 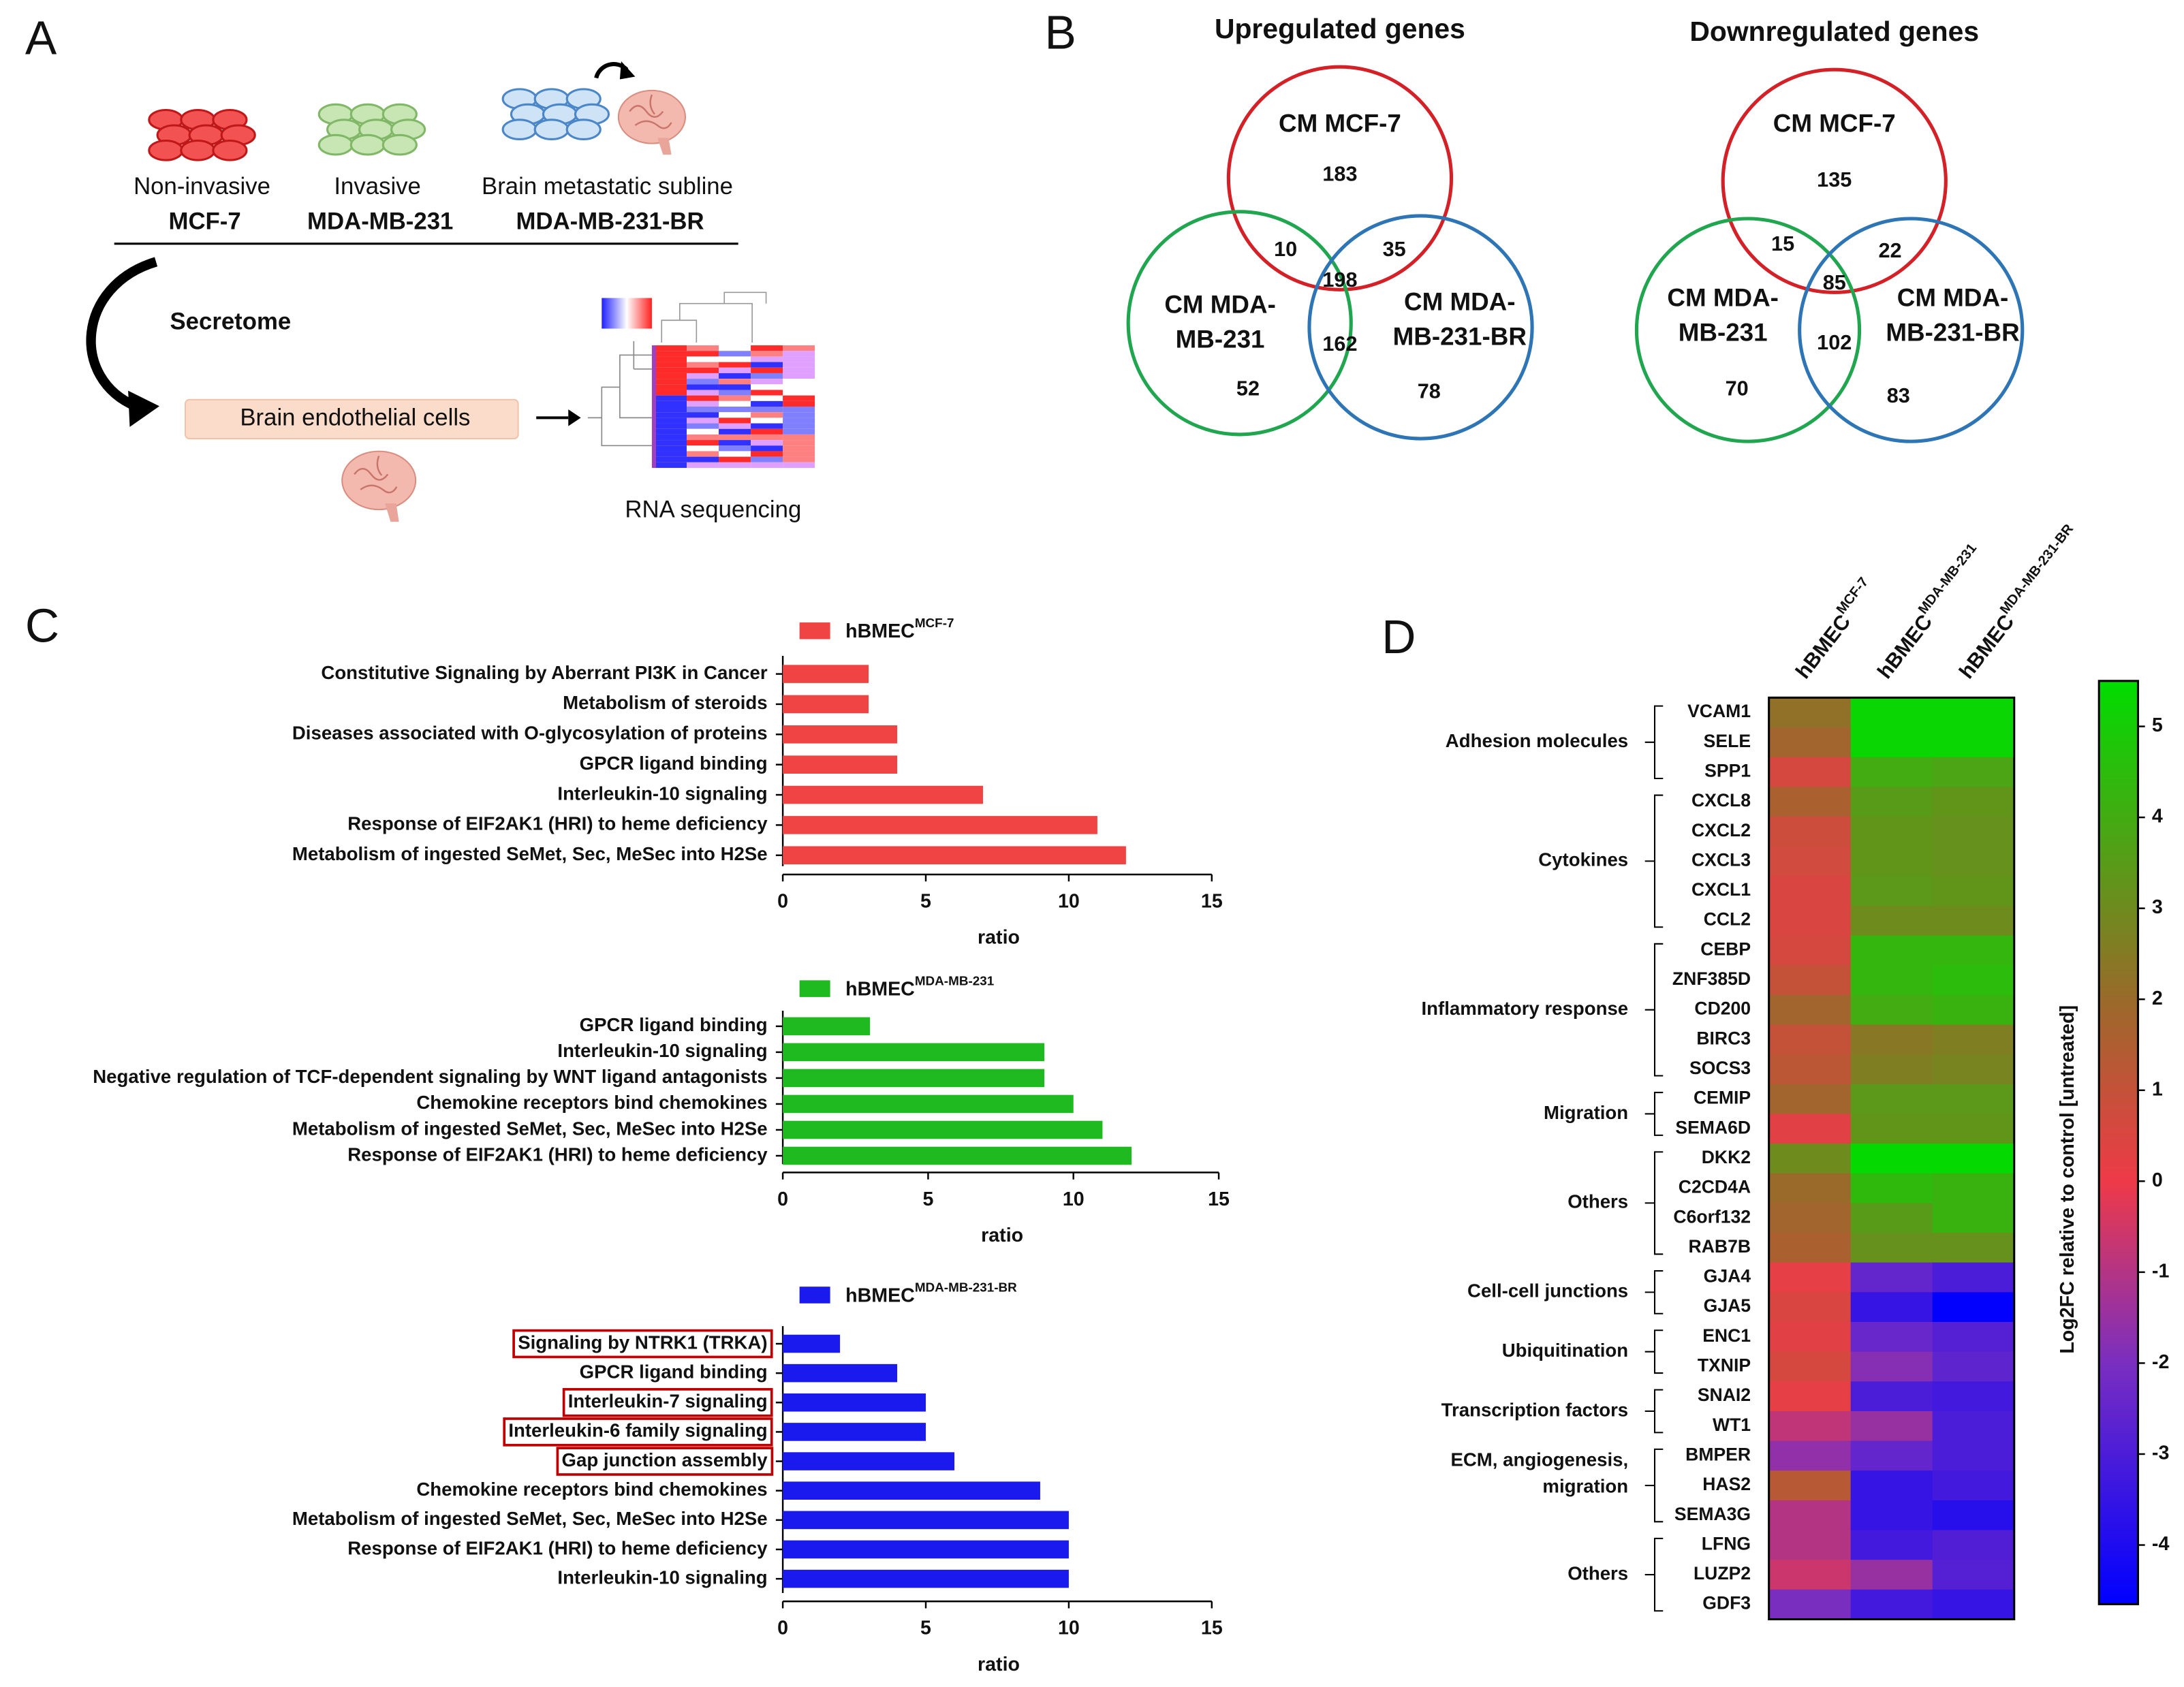 What do you see at coordinates (1525, 1008) in the screenshot?
I see `group-label: Inflammatory response` at bounding box center [1525, 1008].